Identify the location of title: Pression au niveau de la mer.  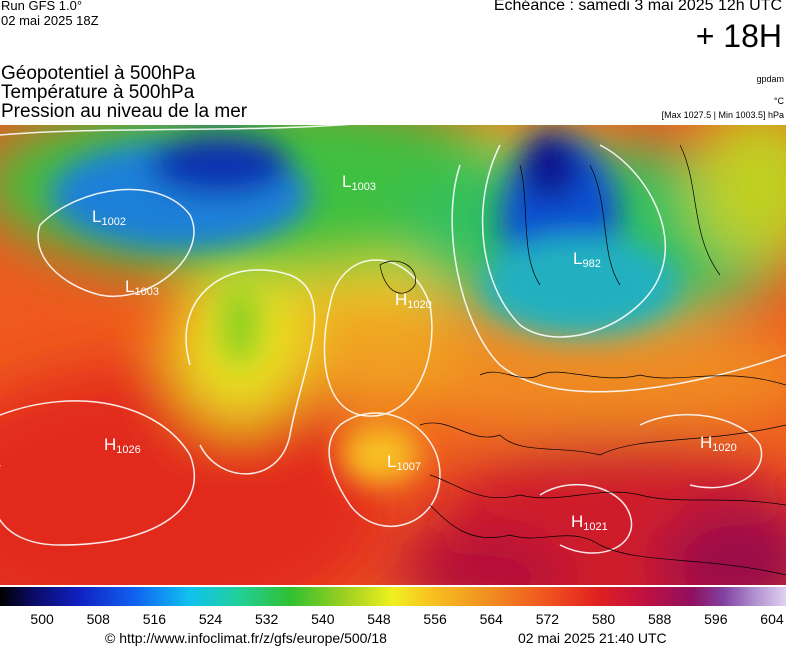
(124, 111).